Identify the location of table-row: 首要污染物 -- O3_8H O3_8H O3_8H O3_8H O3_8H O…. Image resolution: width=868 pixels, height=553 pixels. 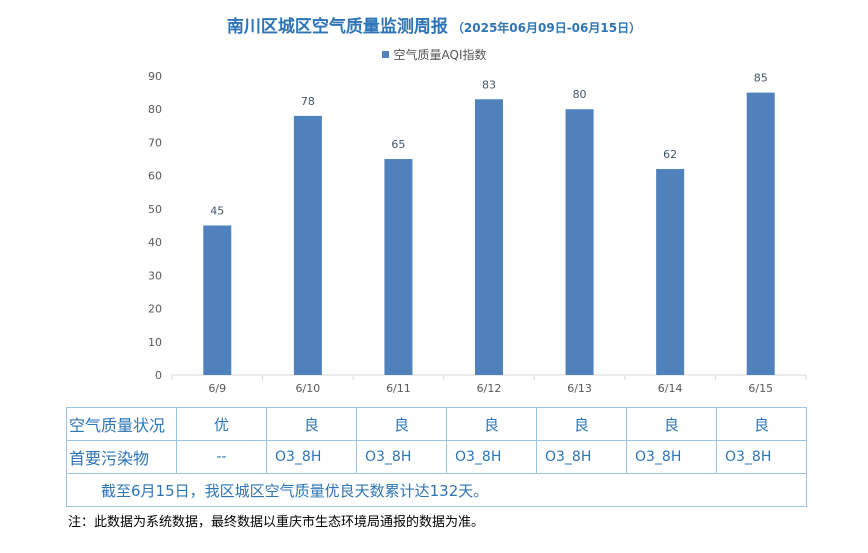
(436, 457).